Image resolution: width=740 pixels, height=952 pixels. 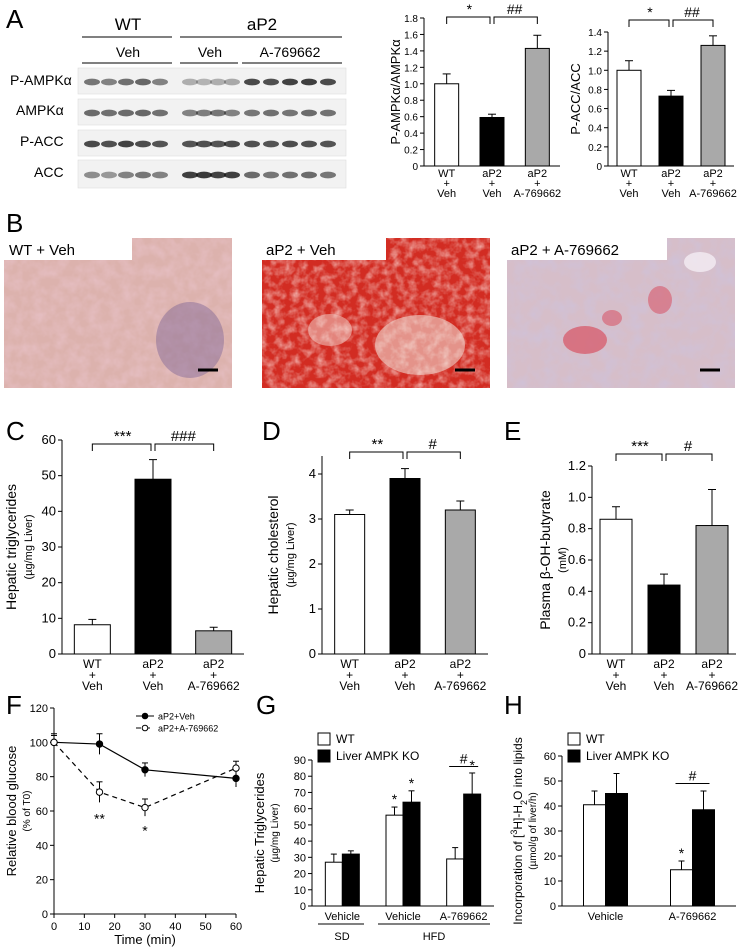 What do you see at coordinates (411, 151) in the screenshot?
I see `y-tick-label: 0.2` at bounding box center [411, 151].